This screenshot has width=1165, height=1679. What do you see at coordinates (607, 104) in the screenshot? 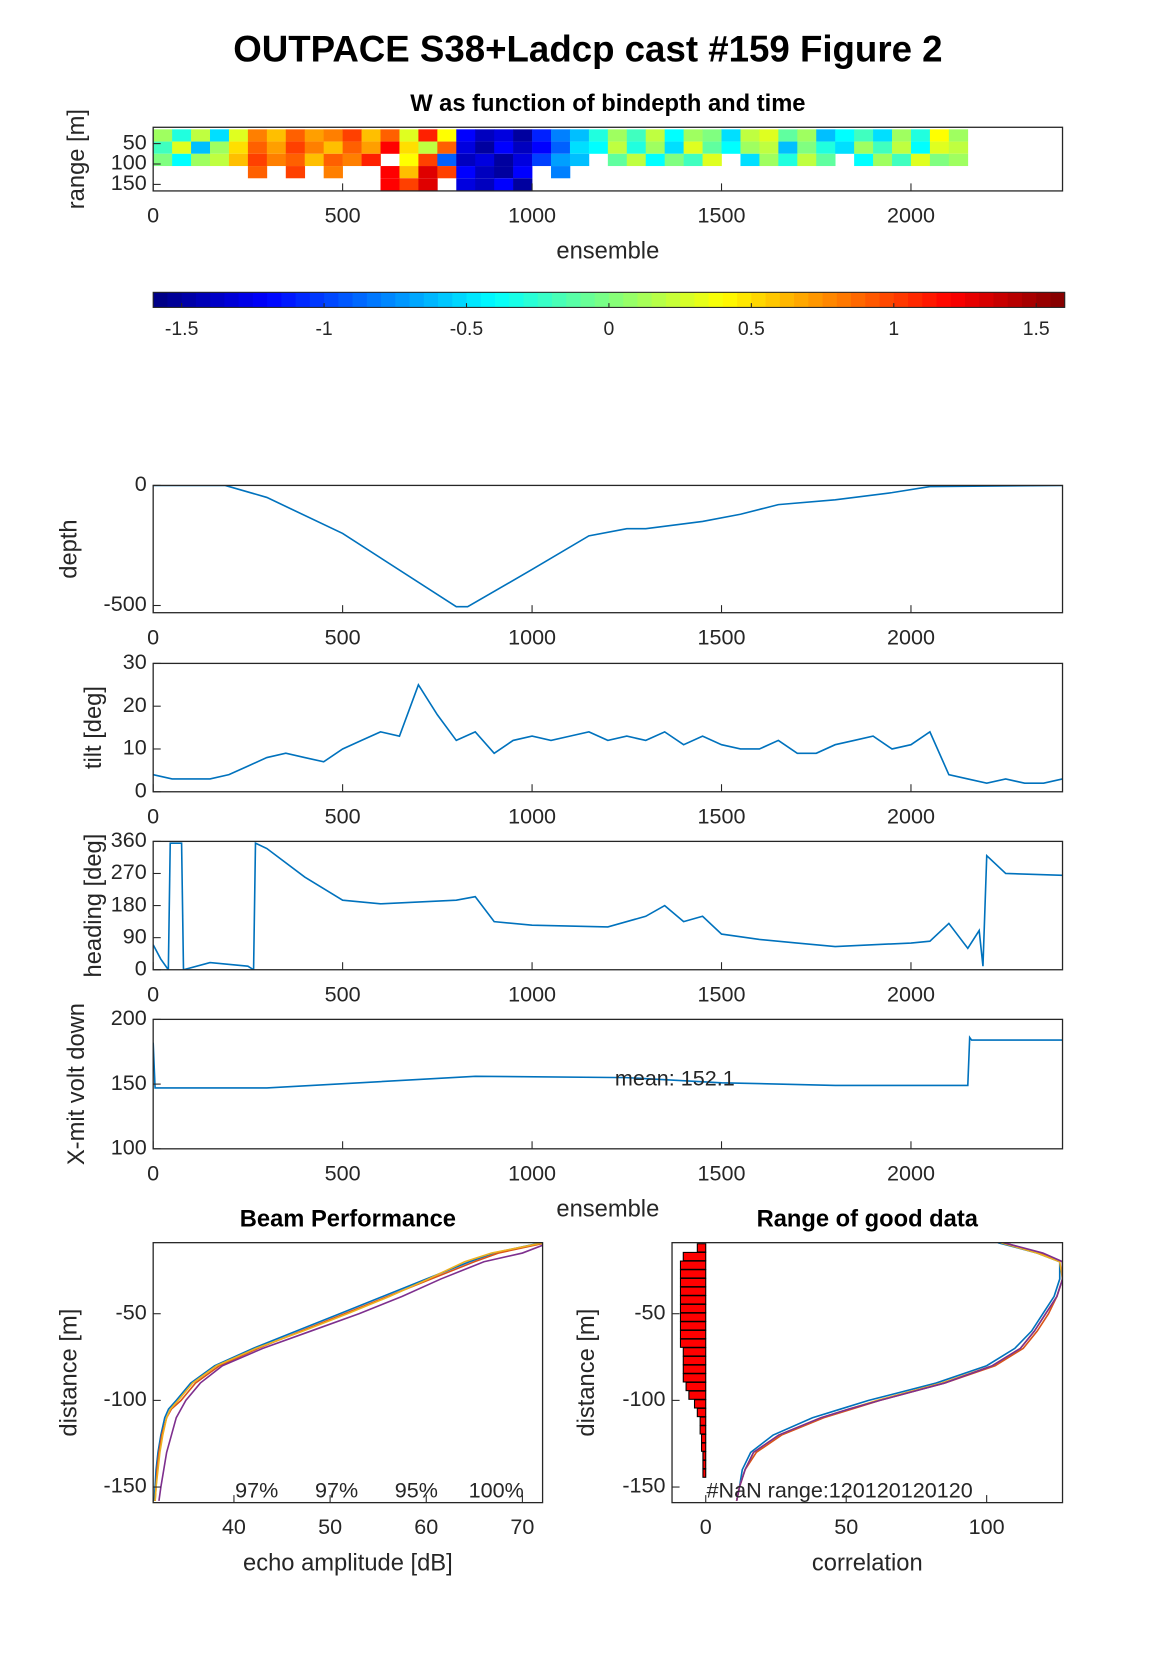
I see `axes-title: W as function of bindepth and time` at bounding box center [607, 104].